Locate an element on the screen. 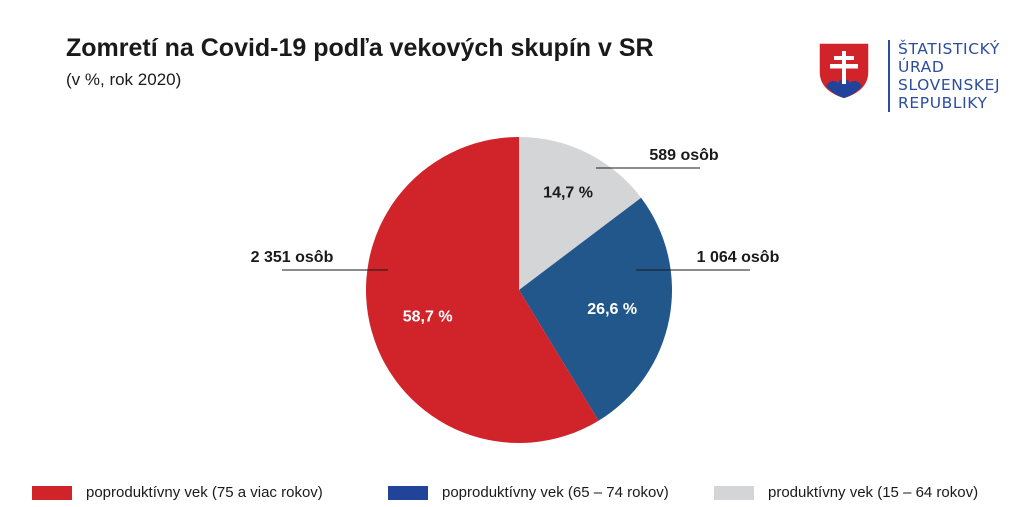 This screenshot has width=1024, height=507. logo-line: ÚRAD is located at coordinates (921, 67).